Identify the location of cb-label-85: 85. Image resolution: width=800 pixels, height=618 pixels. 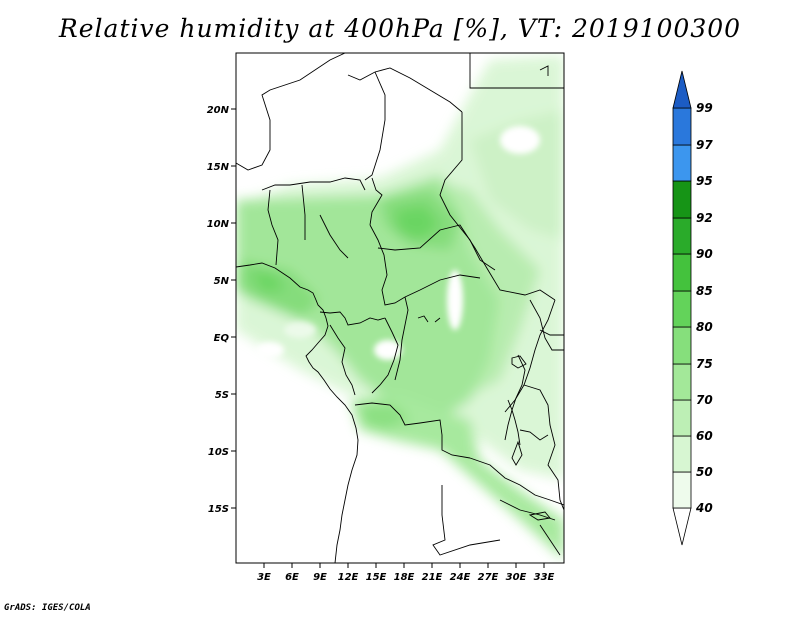
(704, 291).